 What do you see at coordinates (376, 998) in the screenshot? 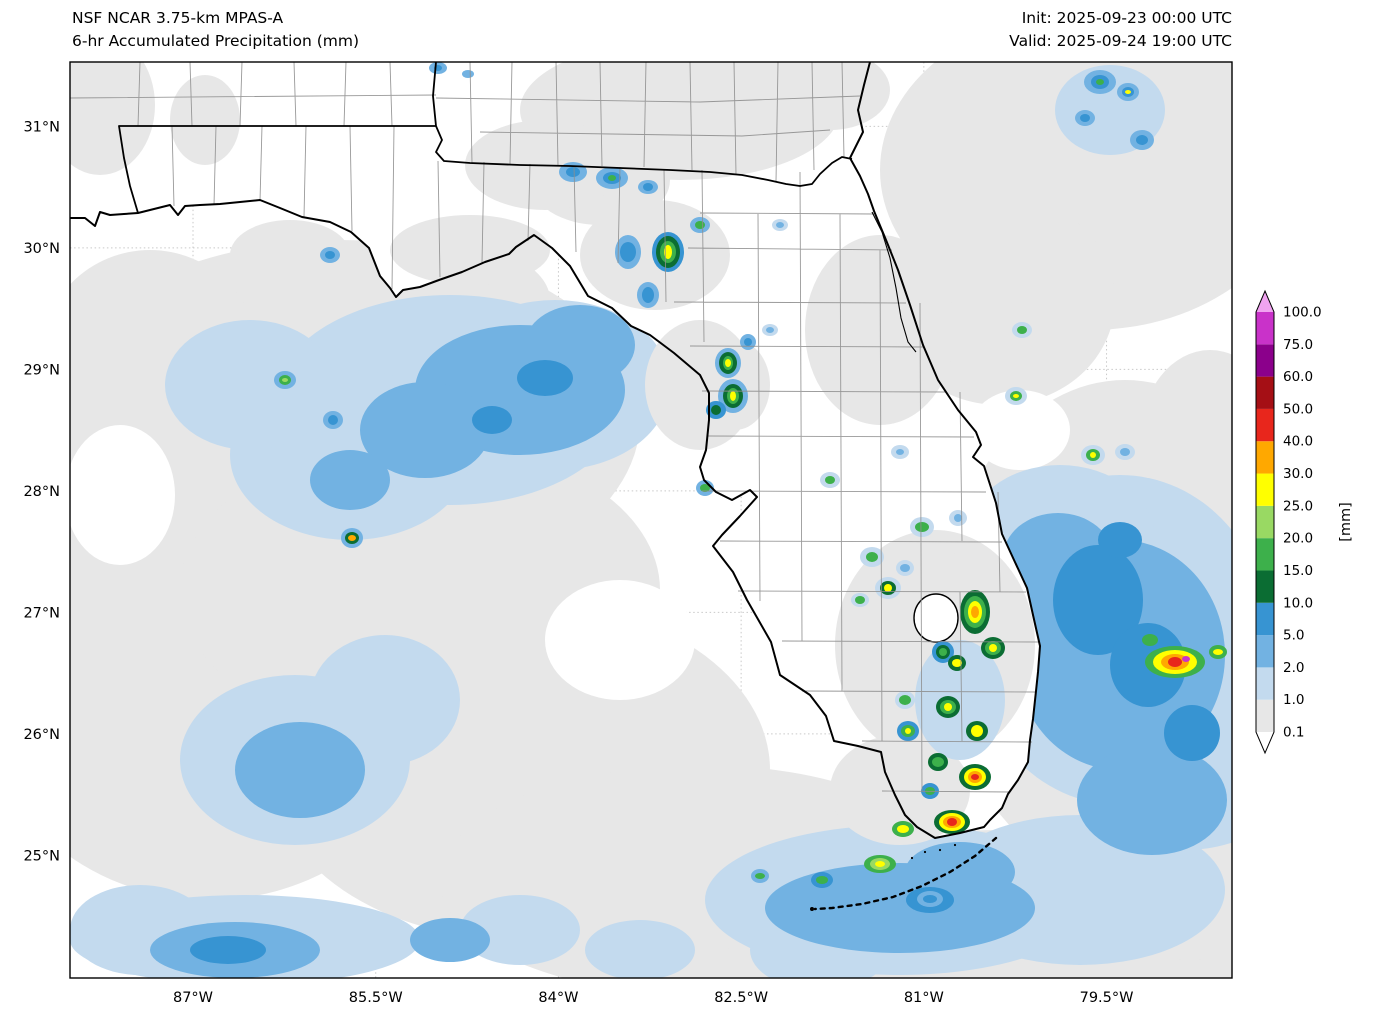
I see `lon-tick-label: 85.5°W` at bounding box center [376, 998].